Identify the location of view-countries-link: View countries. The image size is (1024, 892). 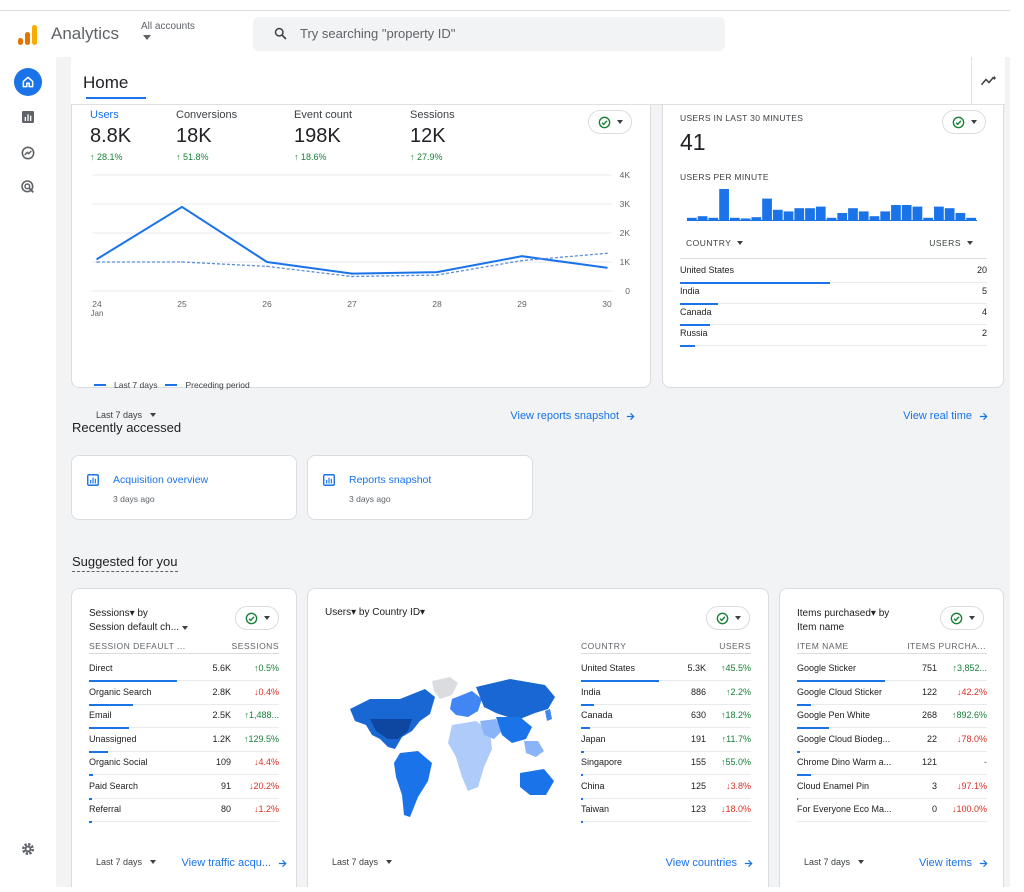
(710, 863).